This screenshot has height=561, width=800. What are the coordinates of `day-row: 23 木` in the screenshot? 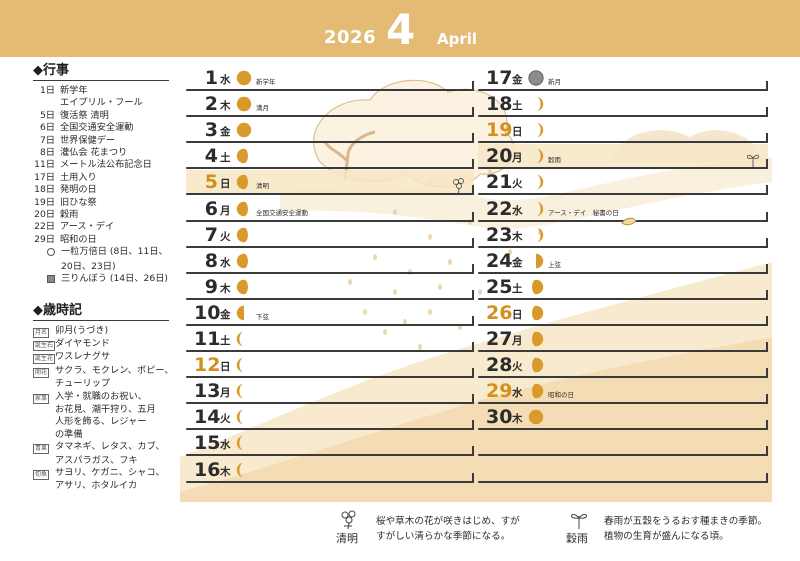 It's located at (623, 235).